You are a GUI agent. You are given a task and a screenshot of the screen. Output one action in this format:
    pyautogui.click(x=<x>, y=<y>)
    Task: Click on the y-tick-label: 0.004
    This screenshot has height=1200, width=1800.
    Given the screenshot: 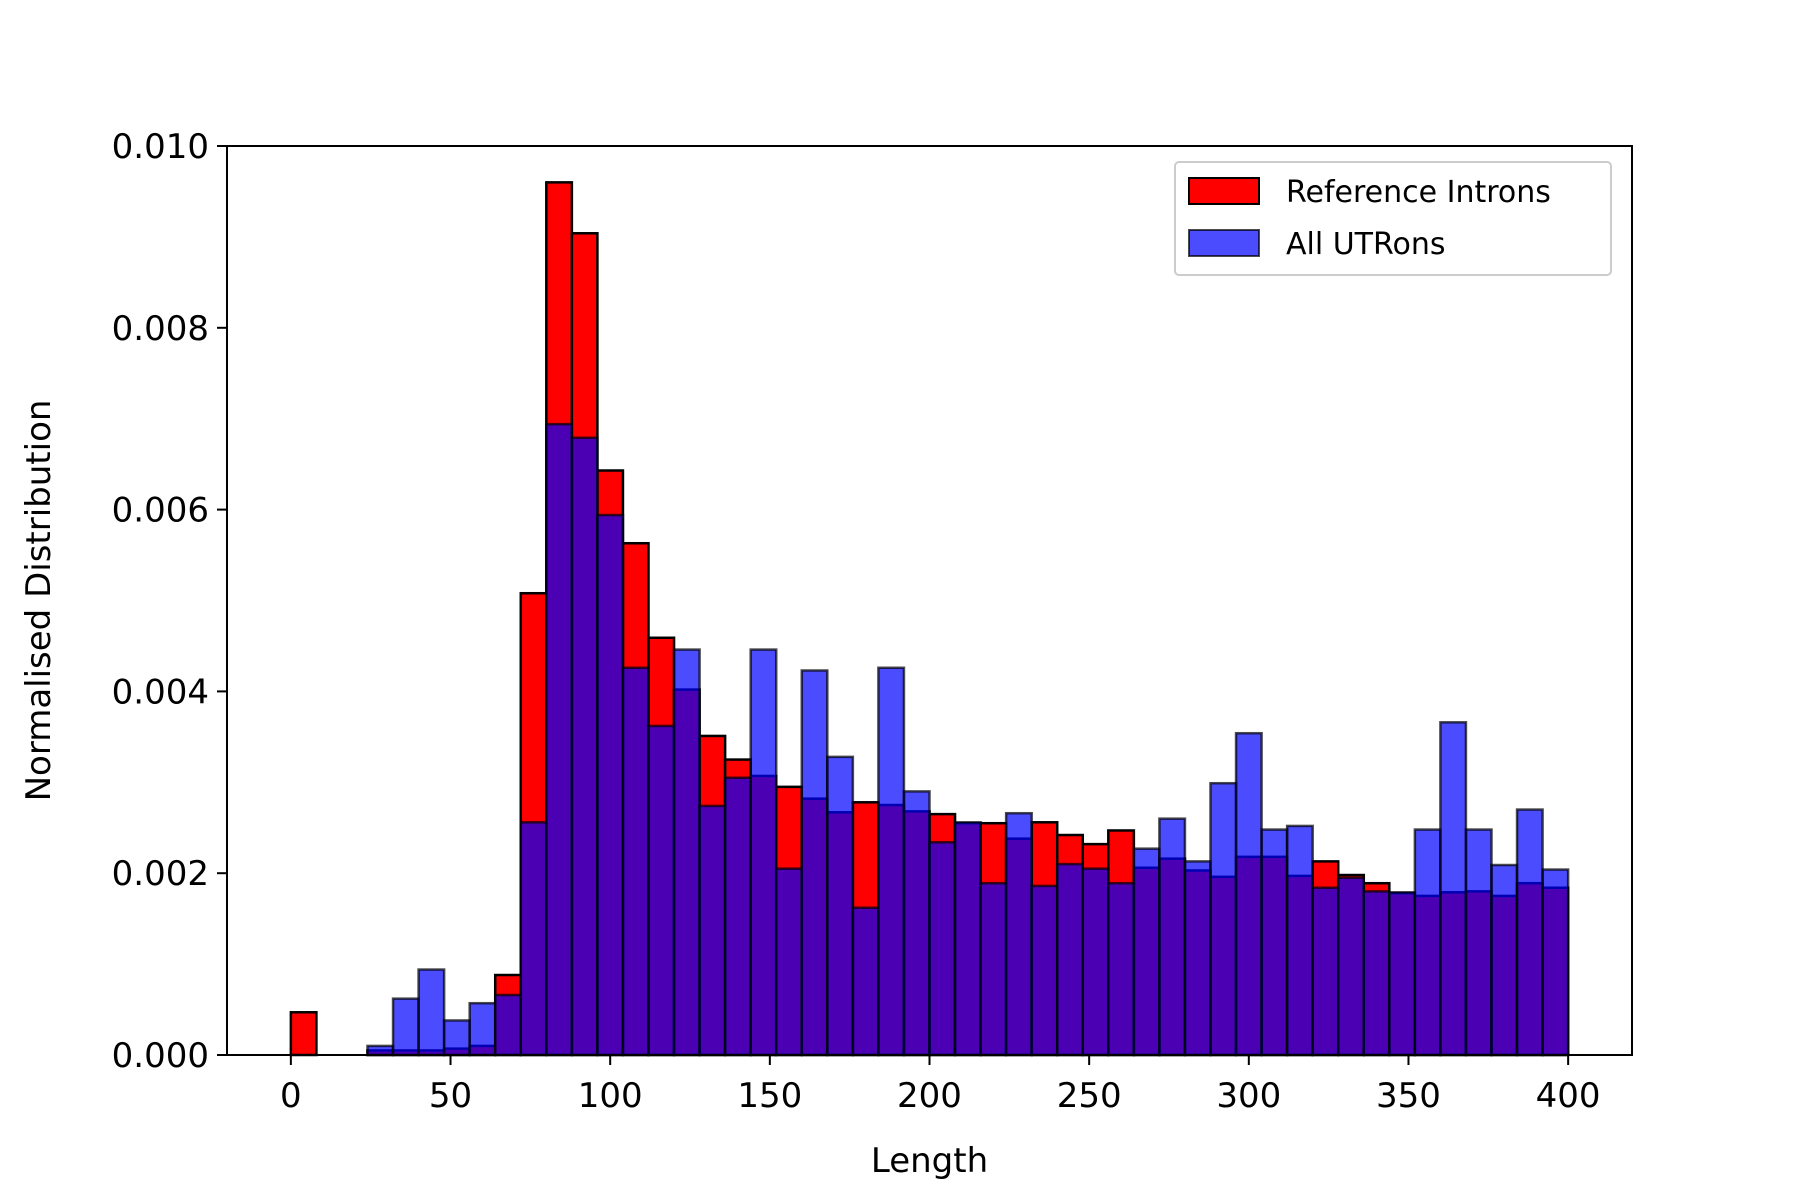 What is the action you would take?
    pyautogui.click(x=160, y=692)
    